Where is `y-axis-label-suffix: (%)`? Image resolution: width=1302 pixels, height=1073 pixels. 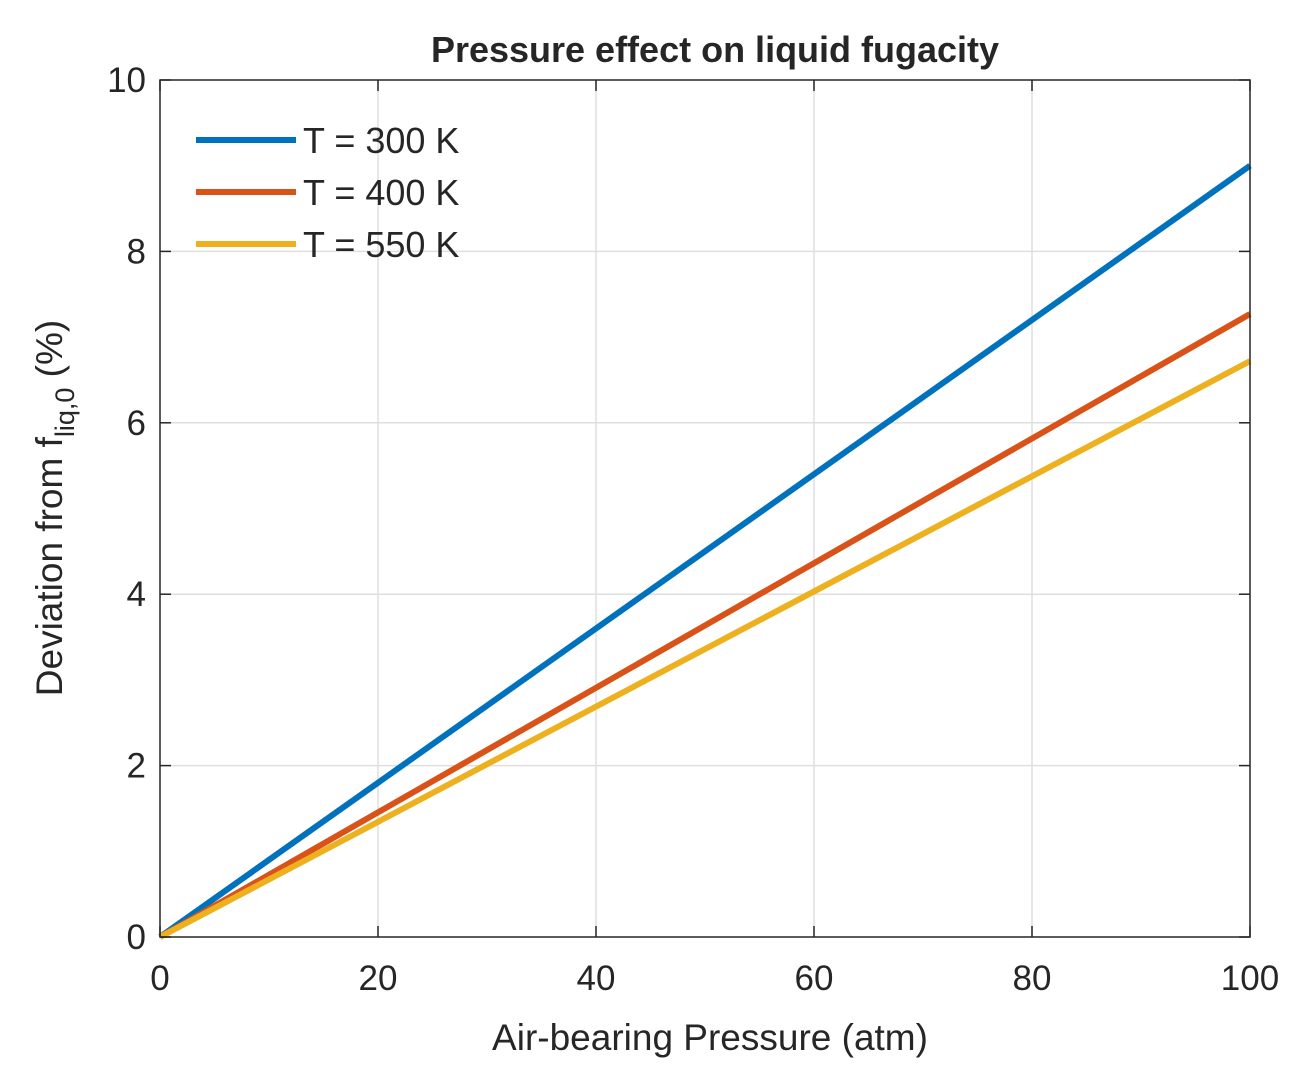 y-axis-label-suffix: (%) is located at coordinates (49, 354).